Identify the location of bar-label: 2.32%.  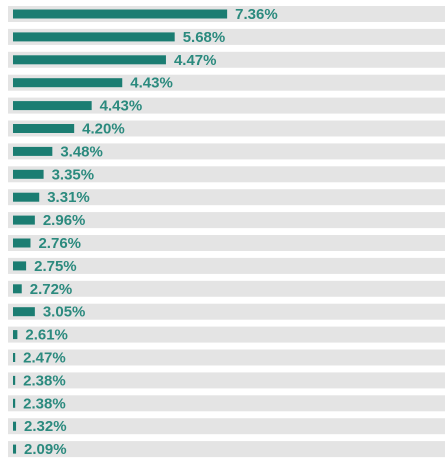
(45, 426).